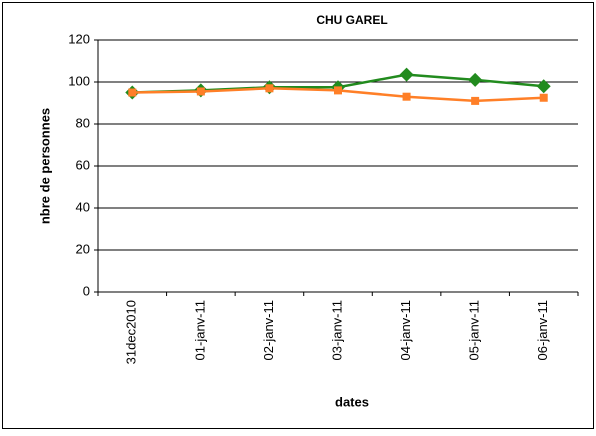 This screenshot has width=596, height=436. What do you see at coordinates (79, 80) in the screenshot?
I see `y-tick-label: 100` at bounding box center [79, 80].